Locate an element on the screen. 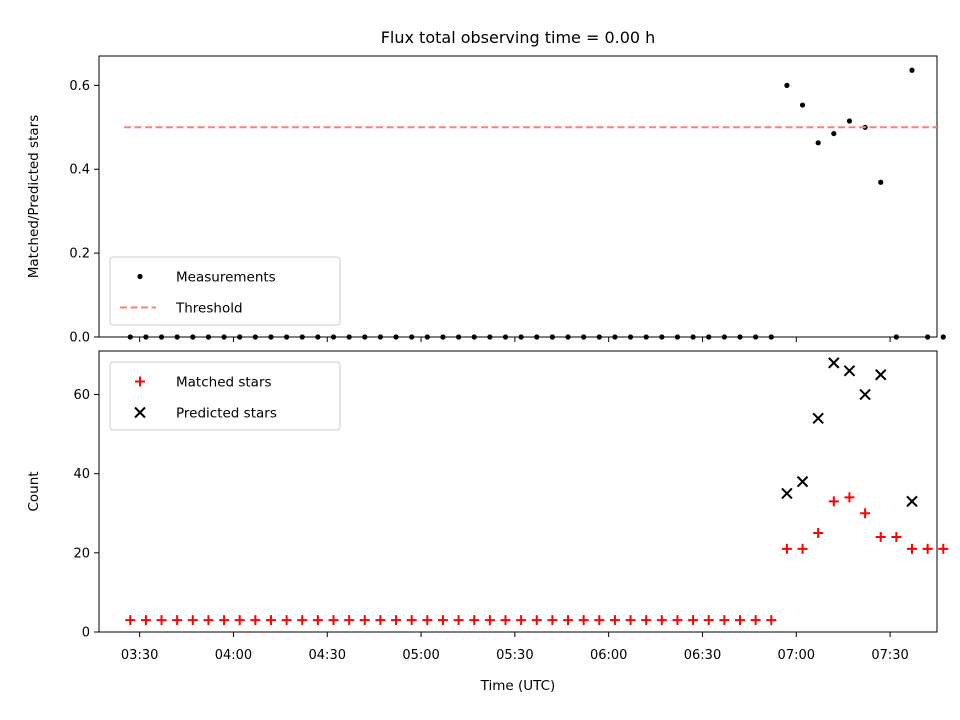 The image size is (960, 720). y-tick-label: 0.2 is located at coordinates (79, 254).